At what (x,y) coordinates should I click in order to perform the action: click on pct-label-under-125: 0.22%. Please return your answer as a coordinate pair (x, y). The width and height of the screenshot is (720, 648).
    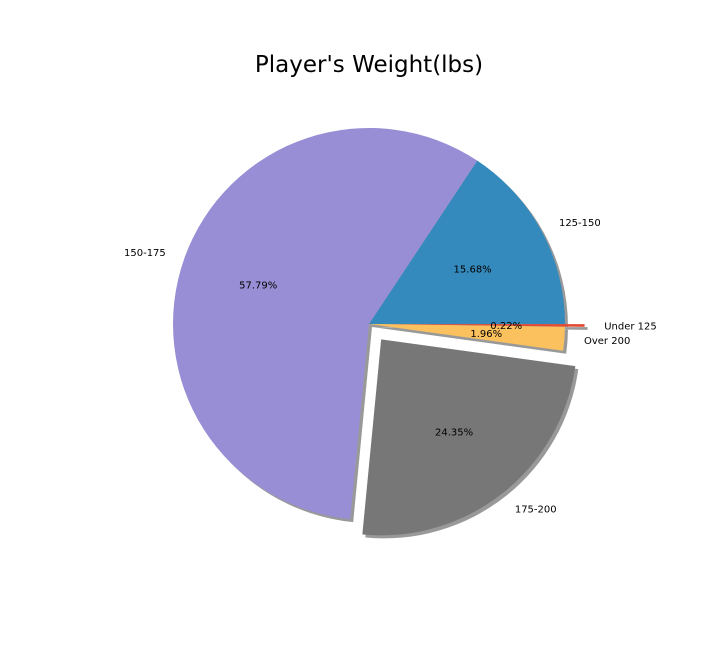
    Looking at the image, I should click on (506, 326).